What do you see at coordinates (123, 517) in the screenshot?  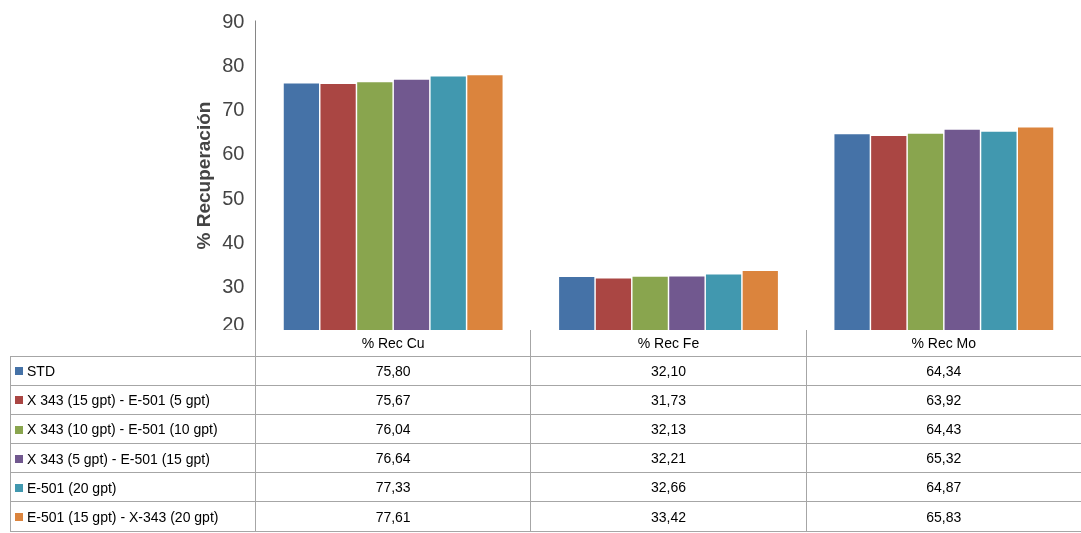 I see `legend-label: E-501 (15 gpt) - X-343 (20 gpt)` at bounding box center [123, 517].